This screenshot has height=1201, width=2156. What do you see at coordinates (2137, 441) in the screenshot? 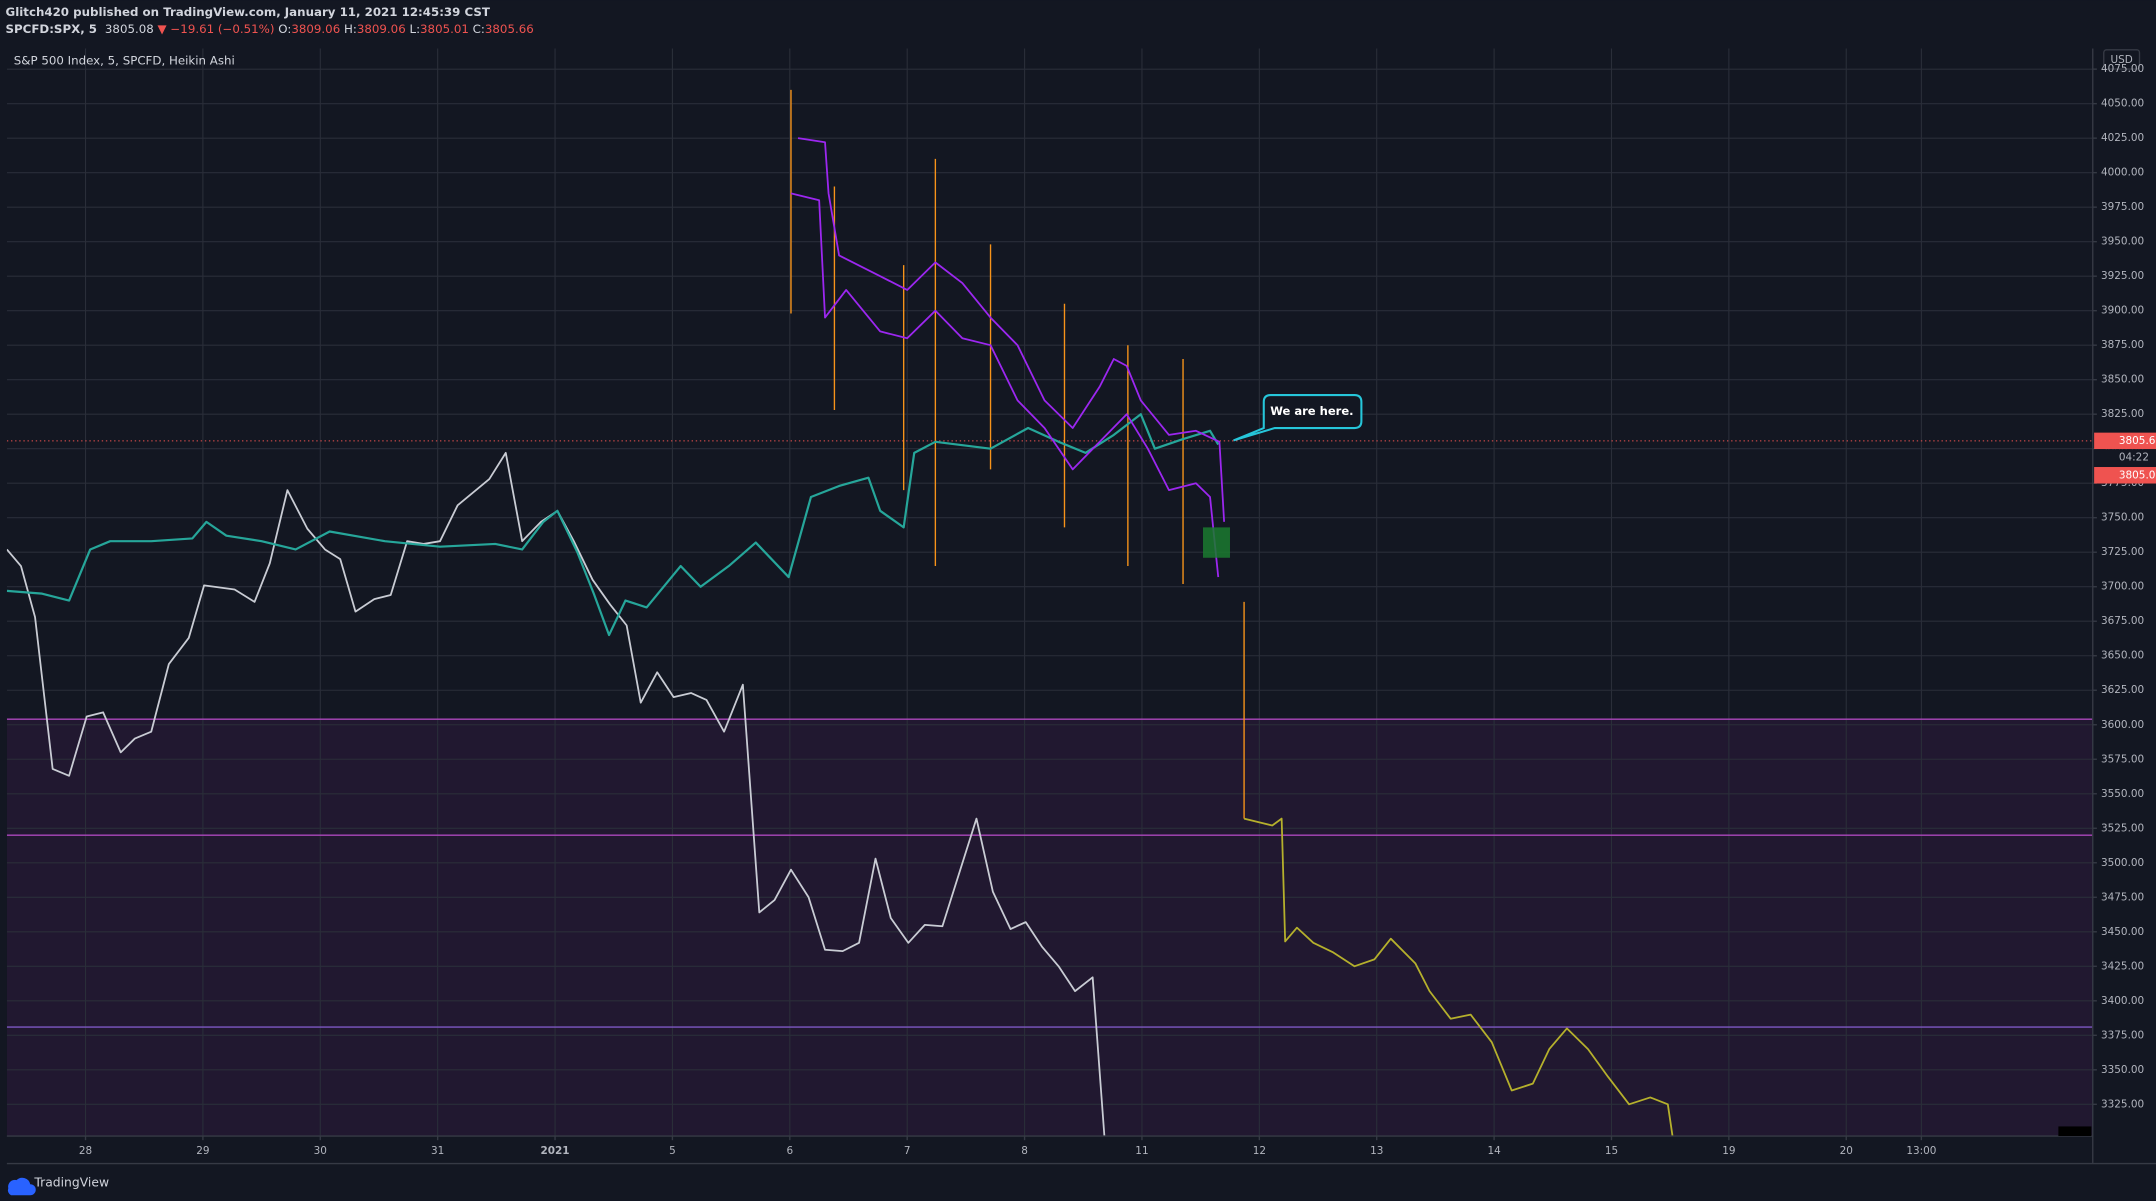
I see `price-tag-label: 3805.66` at bounding box center [2137, 441].